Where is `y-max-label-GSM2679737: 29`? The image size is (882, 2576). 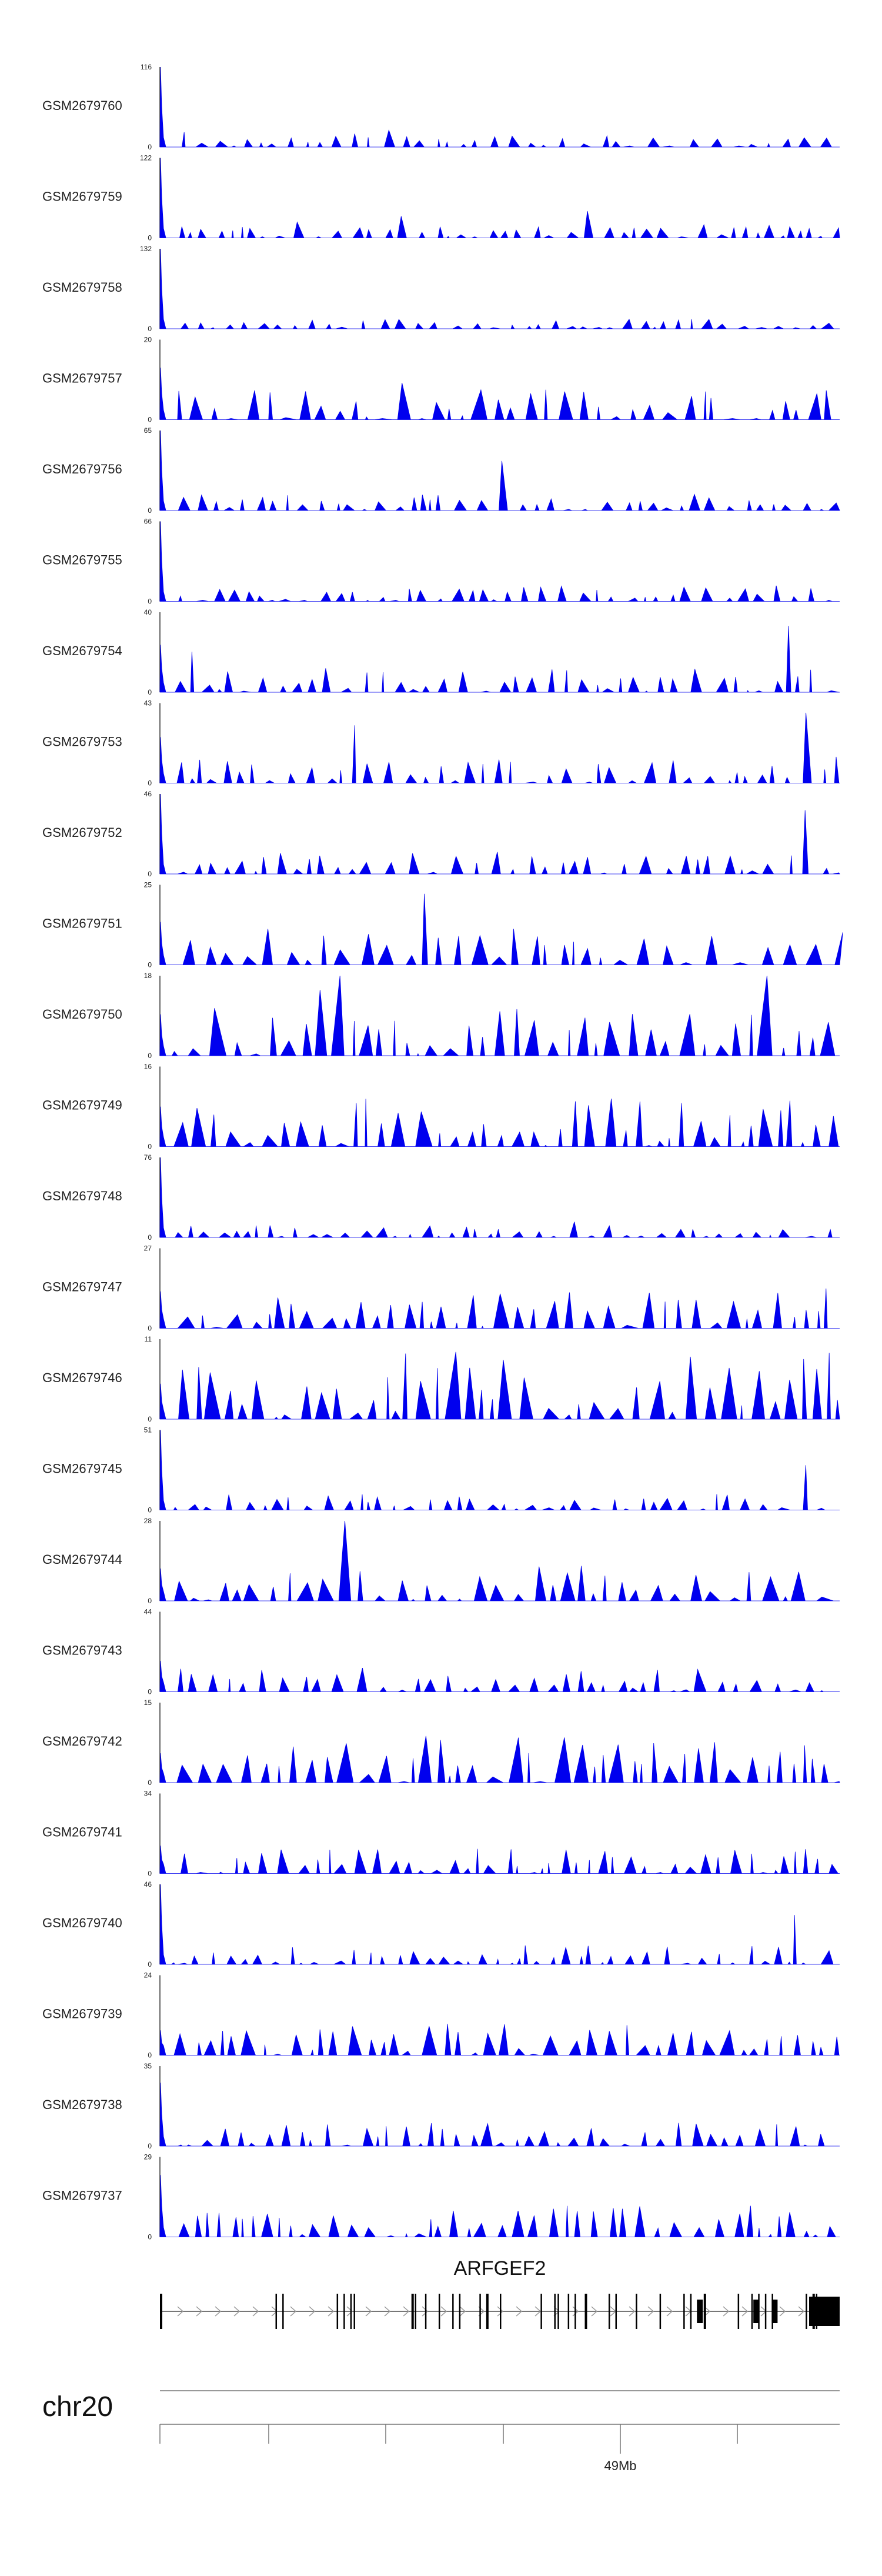
y-max-label-GSM2679737: 29 is located at coordinates (148, 2157).